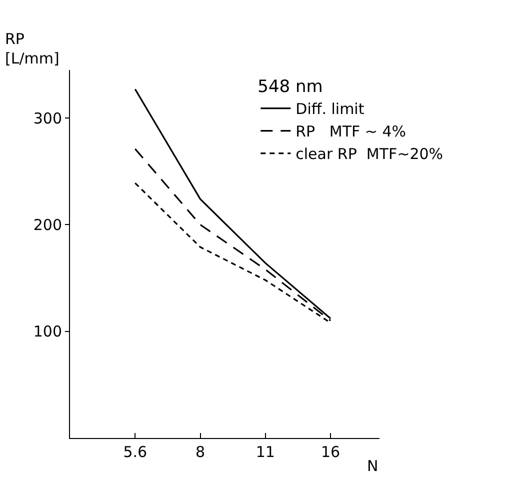 Image resolution: width=522 pixels, height=488 pixels. I want to click on y-tick-label: 100, so click(47, 331).